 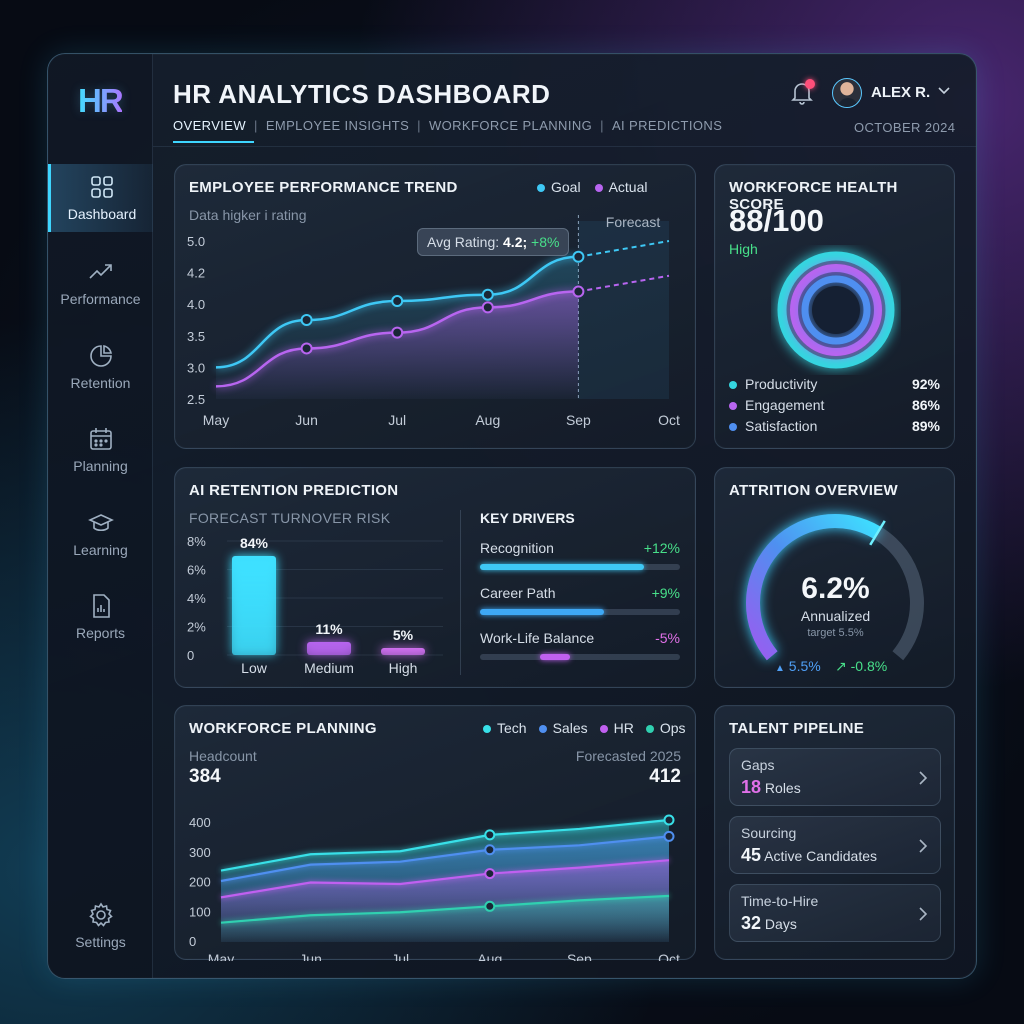 I want to click on x-tick-label: High, so click(x=403, y=668).